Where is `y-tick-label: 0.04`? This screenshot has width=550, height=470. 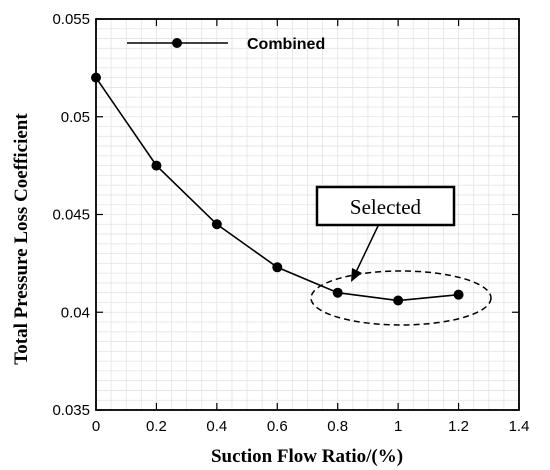
y-tick-label: 0.04 is located at coordinates (75, 312).